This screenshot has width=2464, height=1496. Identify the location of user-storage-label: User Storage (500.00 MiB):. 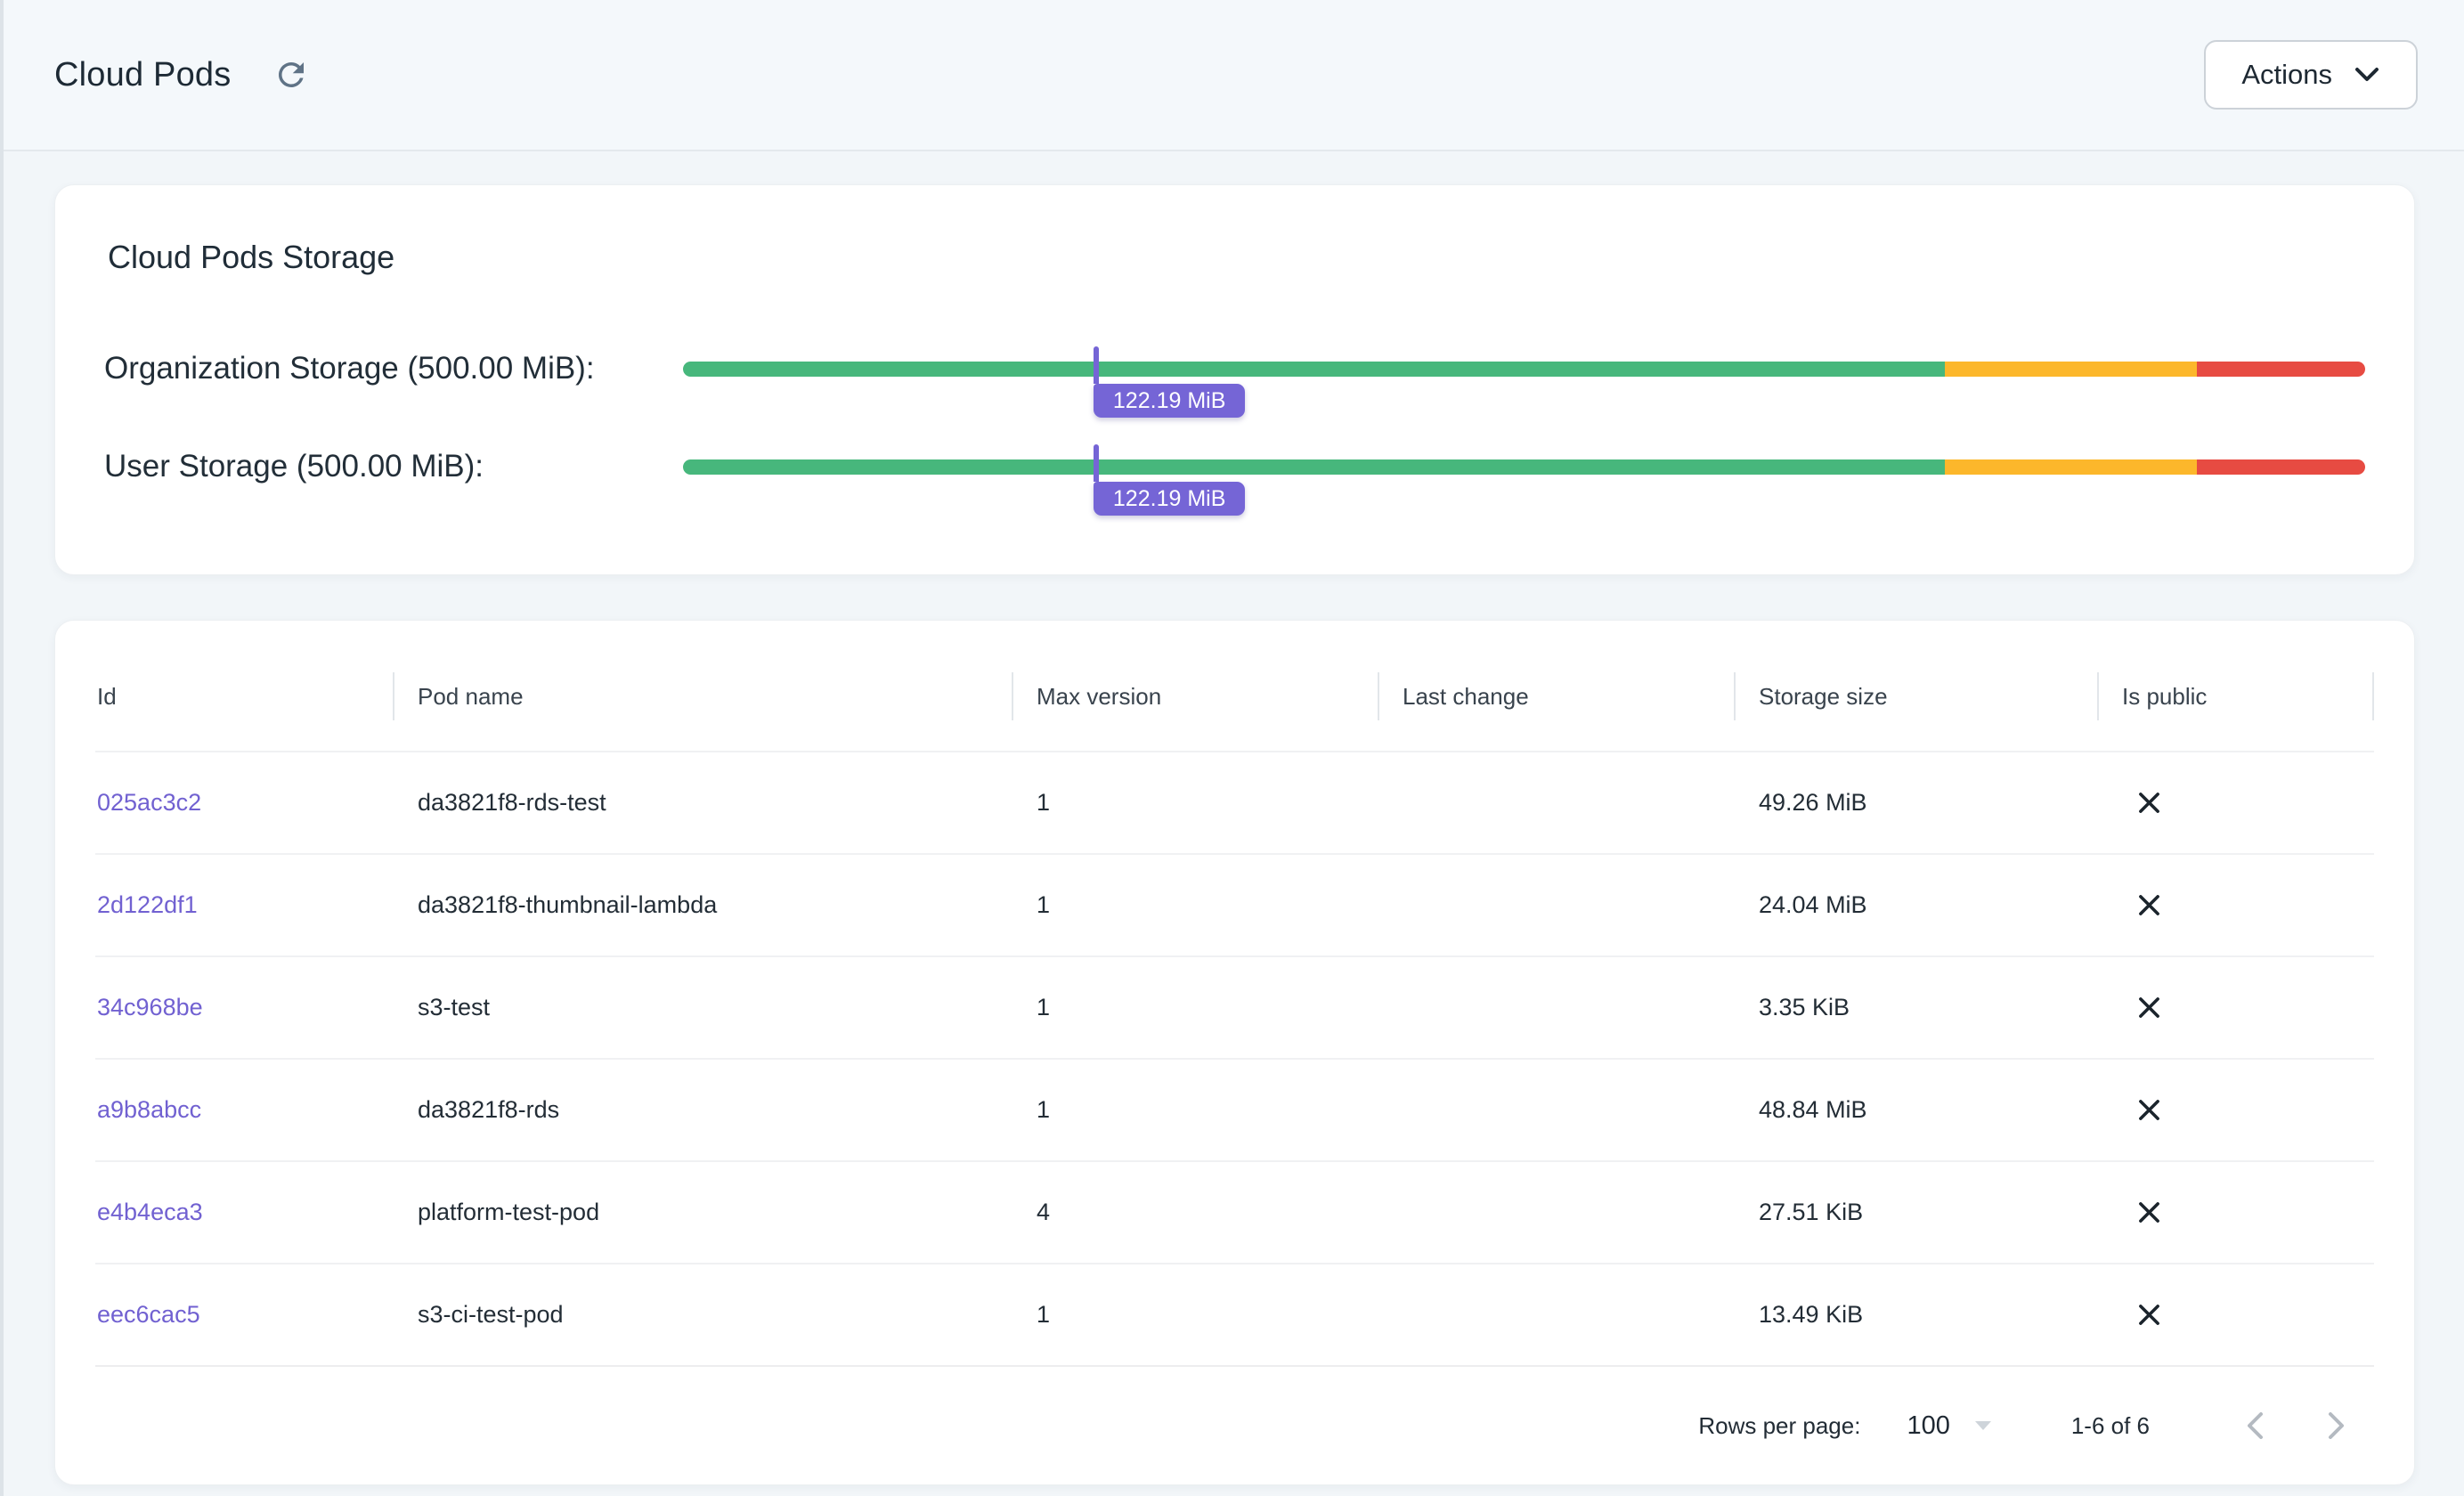
(294, 466).